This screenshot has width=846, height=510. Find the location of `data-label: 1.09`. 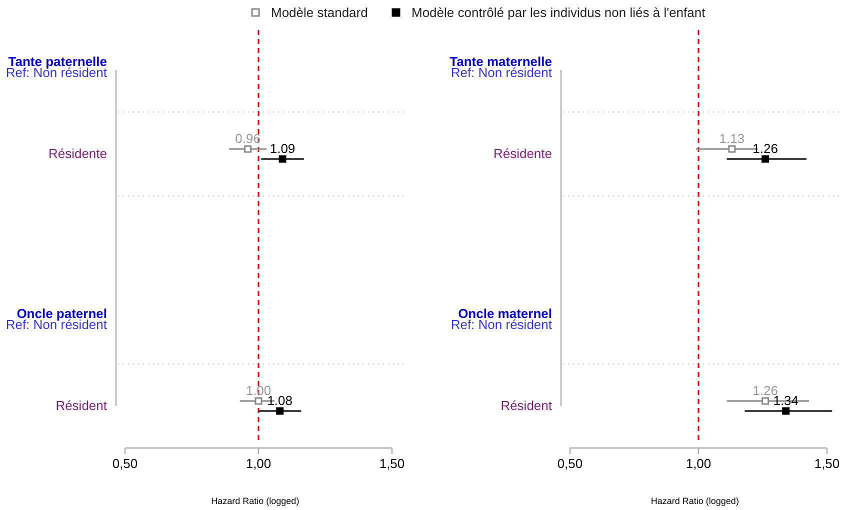

data-label: 1.09 is located at coordinates (283, 148).